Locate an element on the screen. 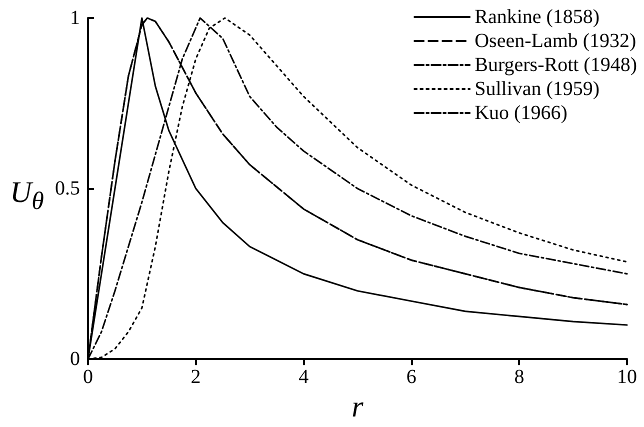 This screenshot has height=427, width=644. x-tick-label: 8 is located at coordinates (519, 377).